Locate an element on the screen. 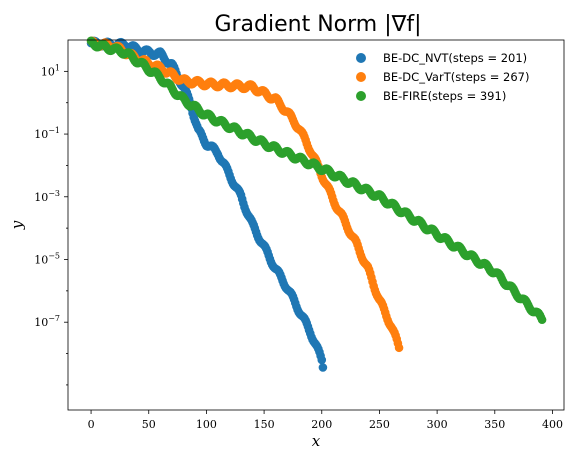 The width and height of the screenshot is (574, 461). y-tick-label: 10⁻⁷ is located at coordinates (47, 321).